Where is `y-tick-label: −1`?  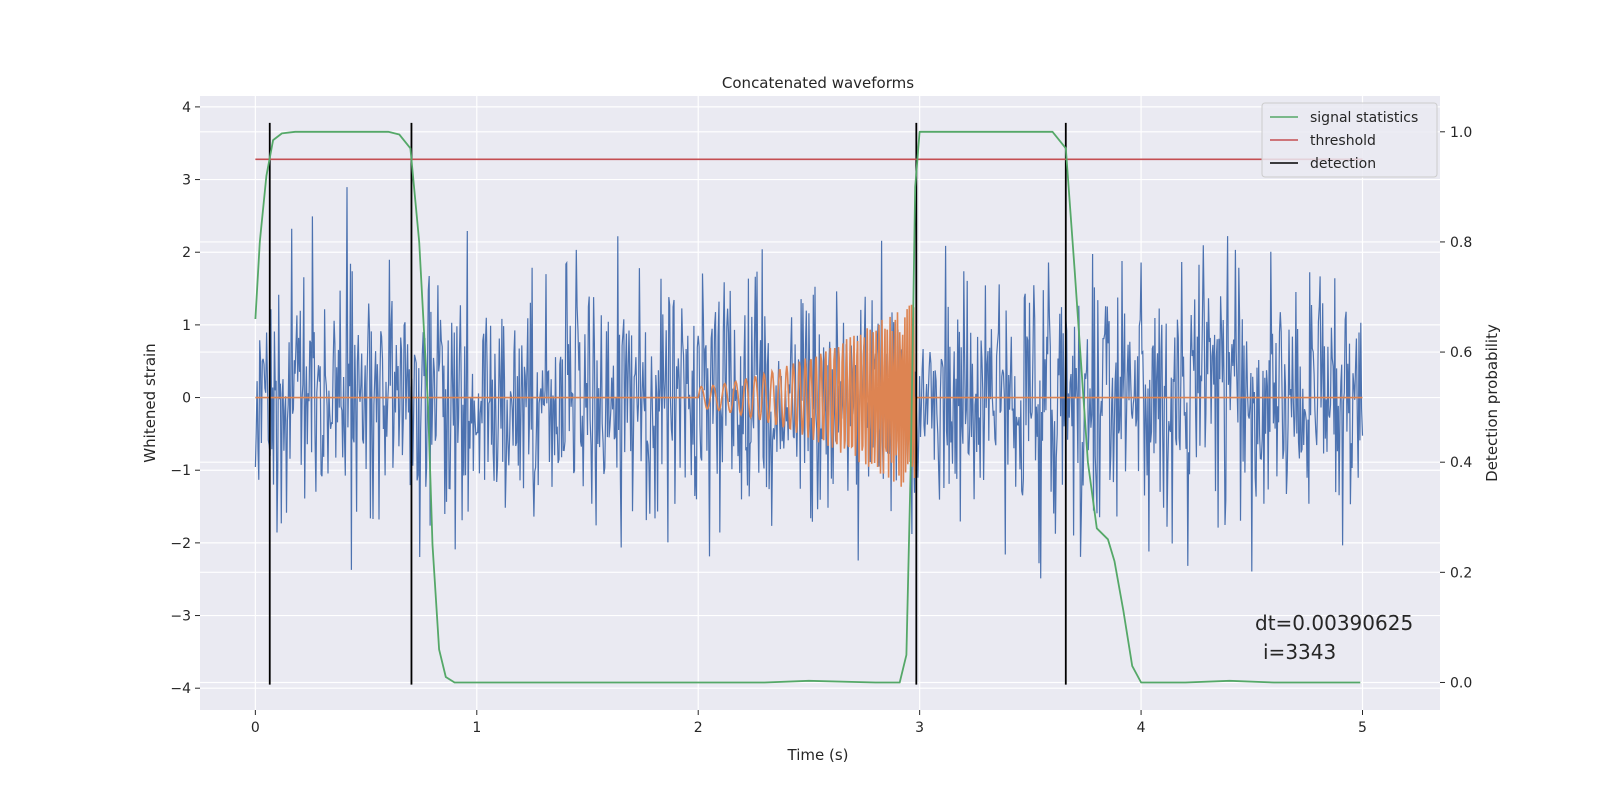
y-tick-label: −1 is located at coordinates (180, 471).